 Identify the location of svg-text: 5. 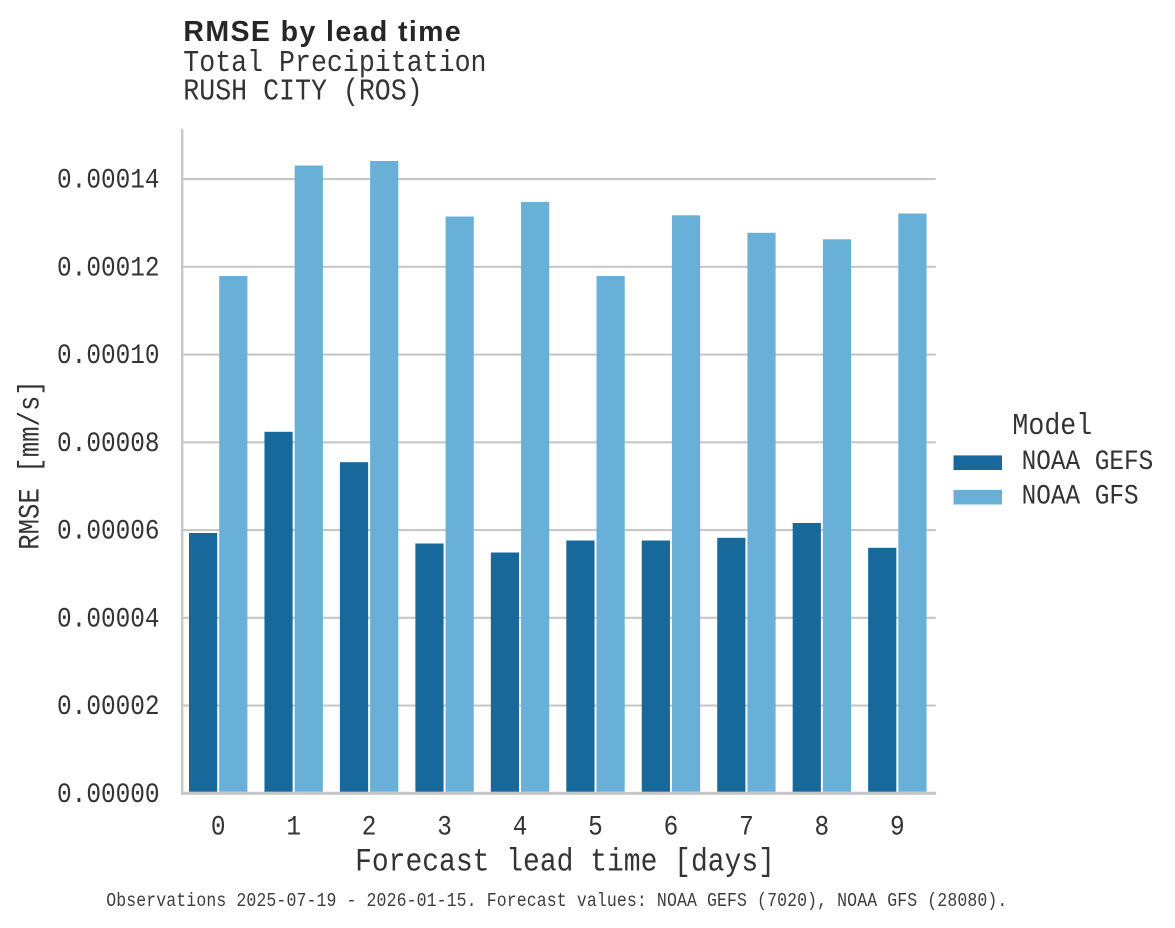
(595, 827).